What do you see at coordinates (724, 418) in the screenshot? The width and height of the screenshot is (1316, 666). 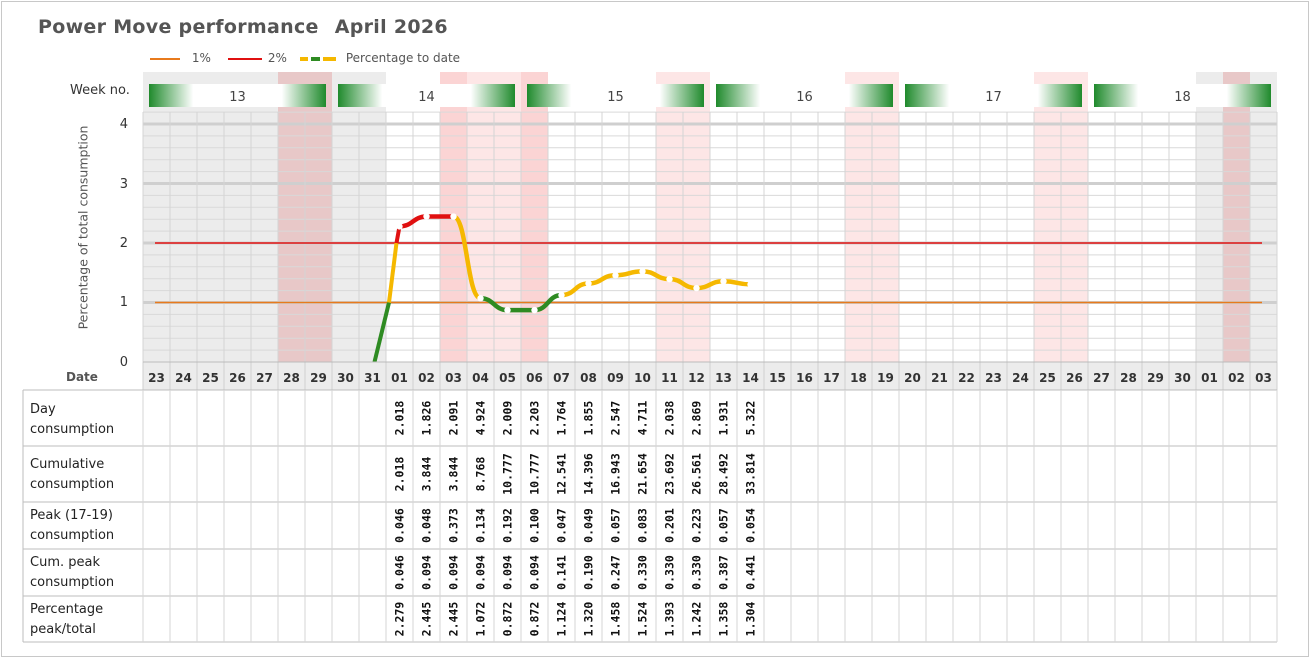 I see `table-cell-day-consumption: 1.931` at bounding box center [724, 418].